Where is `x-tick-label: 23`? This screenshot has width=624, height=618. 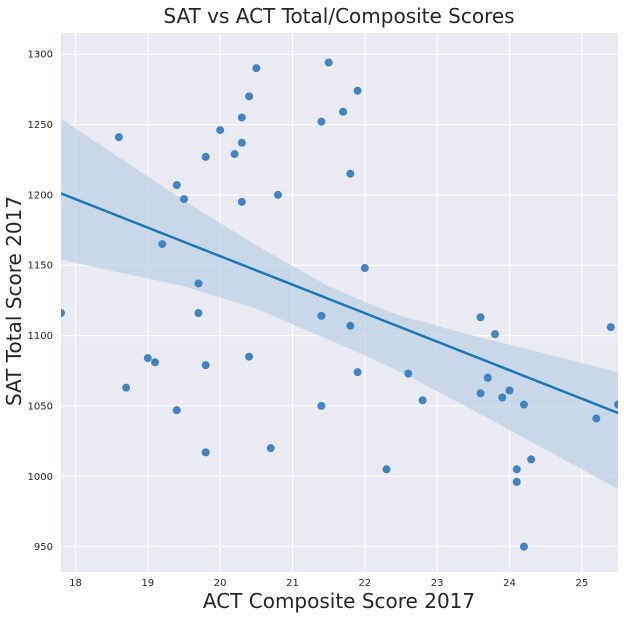 x-tick-label: 23 is located at coordinates (437, 583).